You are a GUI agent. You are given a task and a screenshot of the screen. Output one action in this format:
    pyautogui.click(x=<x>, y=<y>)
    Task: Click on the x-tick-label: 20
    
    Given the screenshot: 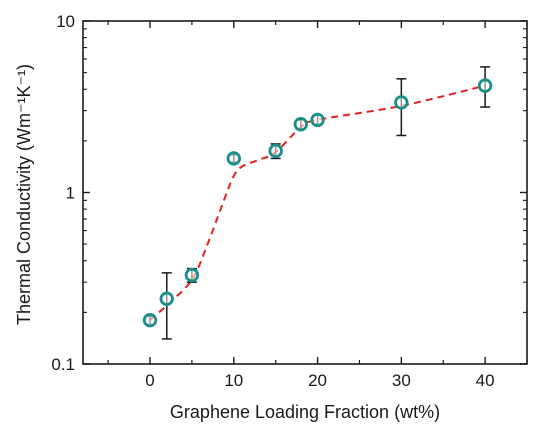 What is the action you would take?
    pyautogui.click(x=317, y=380)
    